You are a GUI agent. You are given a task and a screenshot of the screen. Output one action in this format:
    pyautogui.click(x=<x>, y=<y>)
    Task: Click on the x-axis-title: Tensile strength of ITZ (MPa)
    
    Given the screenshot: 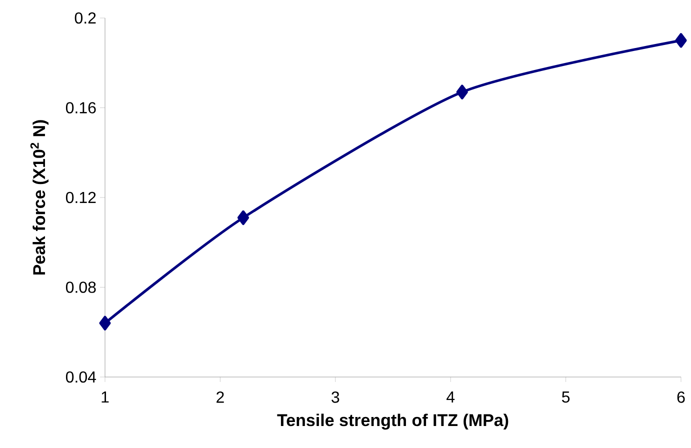 What is the action you would take?
    pyautogui.click(x=392, y=422)
    